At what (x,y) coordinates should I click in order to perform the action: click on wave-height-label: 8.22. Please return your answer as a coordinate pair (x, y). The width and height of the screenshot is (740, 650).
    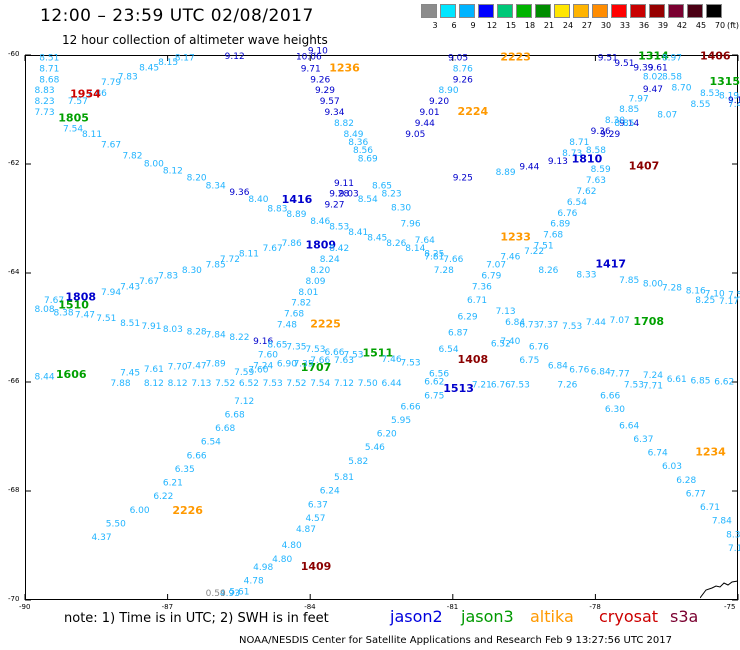
    Looking at the image, I should click on (239, 338).